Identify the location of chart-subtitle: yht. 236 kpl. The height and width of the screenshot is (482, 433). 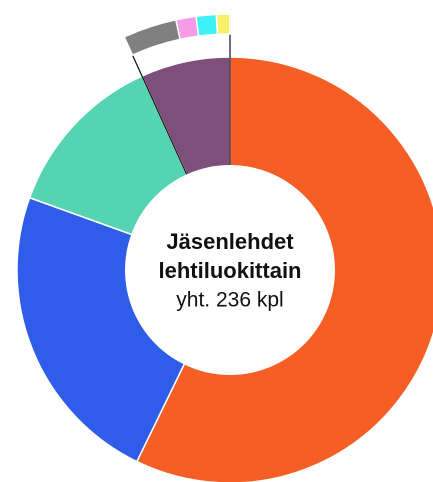
(229, 300).